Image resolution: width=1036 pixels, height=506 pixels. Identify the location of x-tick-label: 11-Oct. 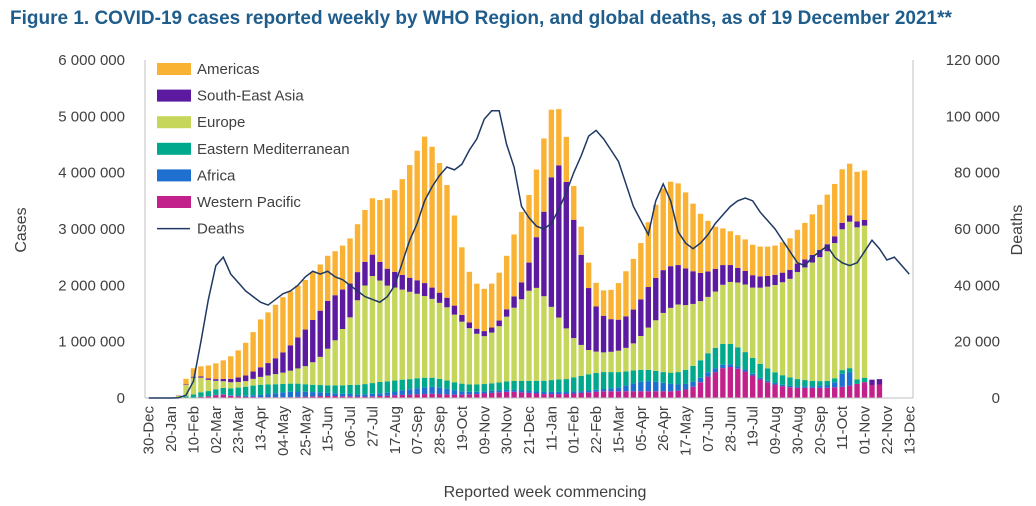
(842, 427).